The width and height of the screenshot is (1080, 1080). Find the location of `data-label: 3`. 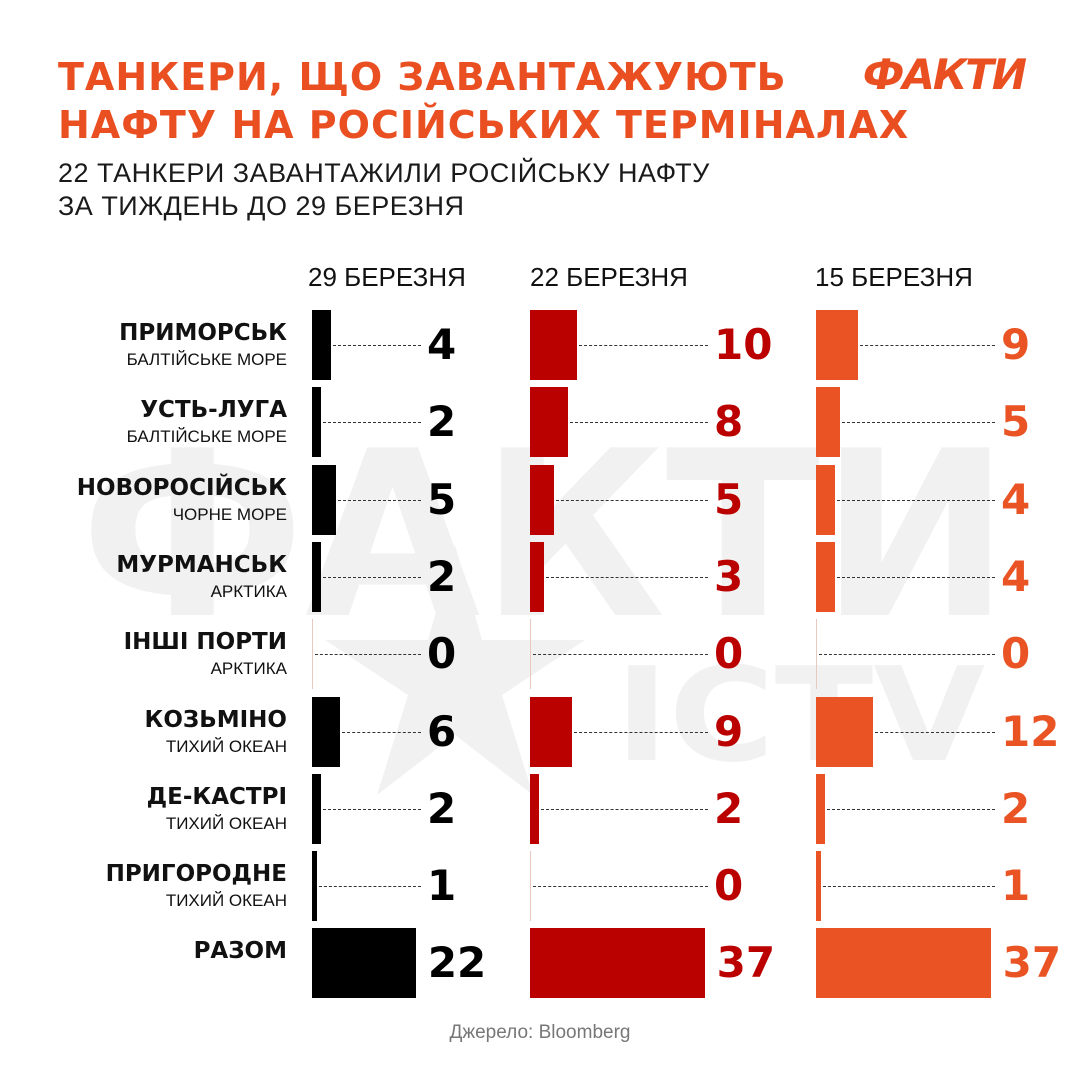

data-label: 3 is located at coordinates (729, 576).